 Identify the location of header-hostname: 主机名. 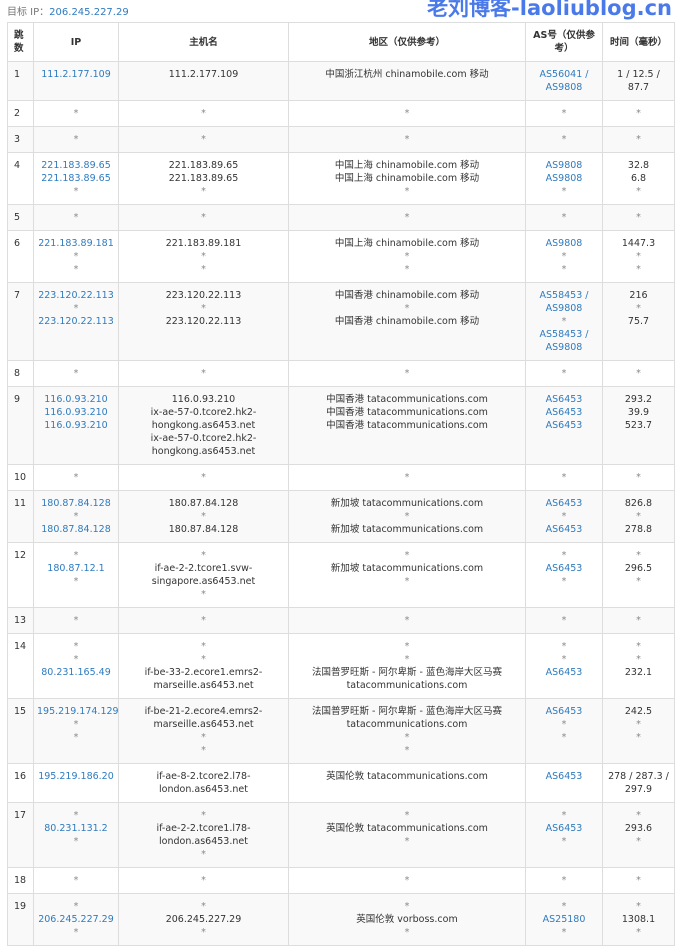
(203, 42).